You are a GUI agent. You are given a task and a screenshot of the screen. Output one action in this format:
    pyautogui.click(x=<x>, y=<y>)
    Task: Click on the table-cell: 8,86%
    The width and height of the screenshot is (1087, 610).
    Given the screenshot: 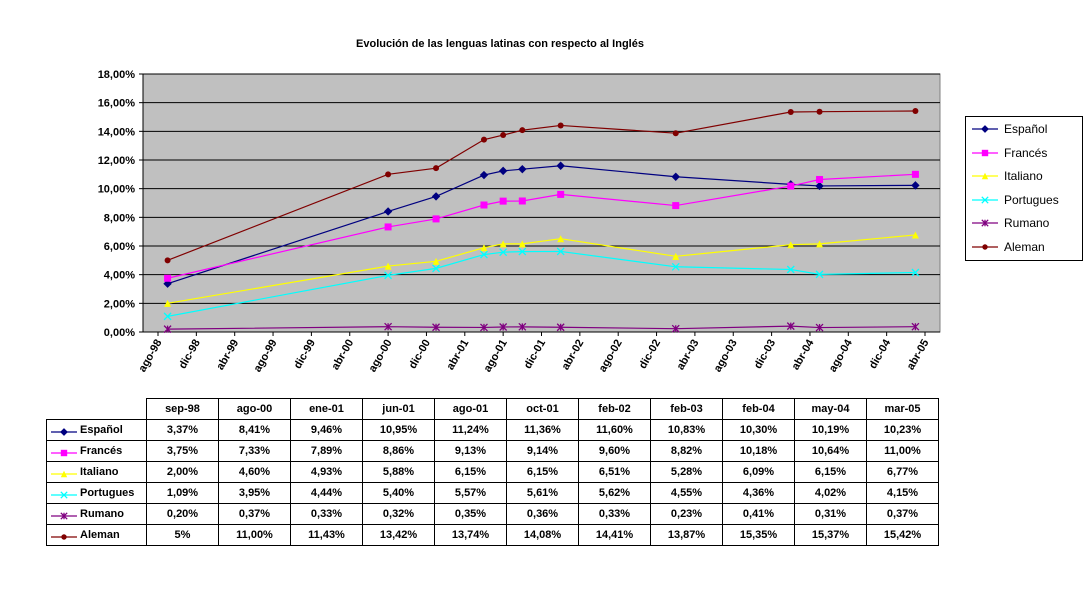 What is the action you would take?
    pyautogui.click(x=398, y=451)
    